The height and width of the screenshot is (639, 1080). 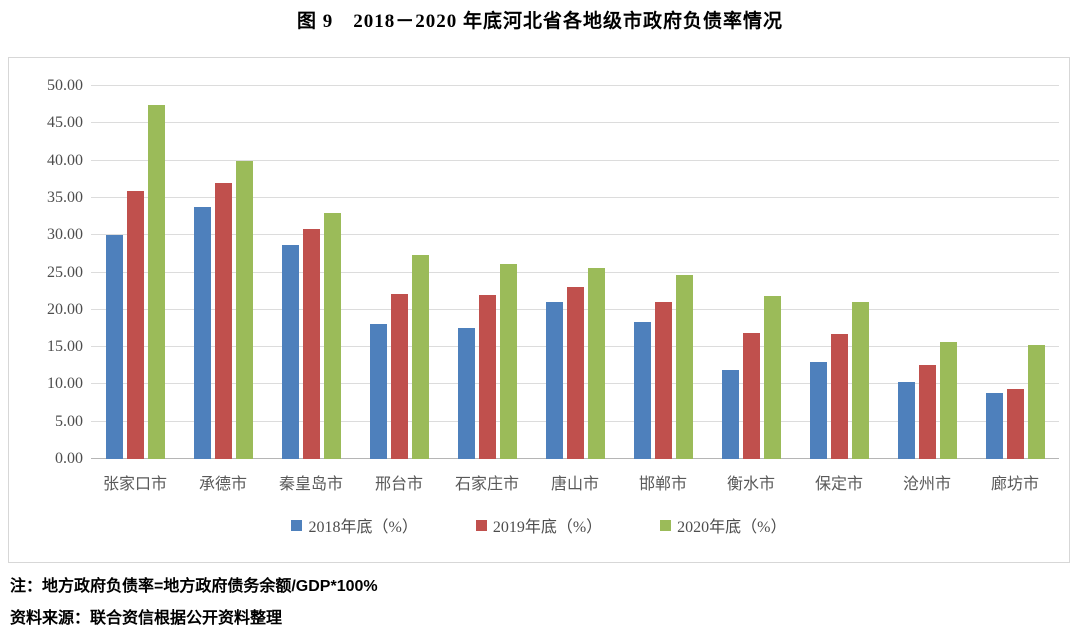 What do you see at coordinates (662, 484) in the screenshot?
I see `x-category-label: 邯郸市` at bounding box center [662, 484].